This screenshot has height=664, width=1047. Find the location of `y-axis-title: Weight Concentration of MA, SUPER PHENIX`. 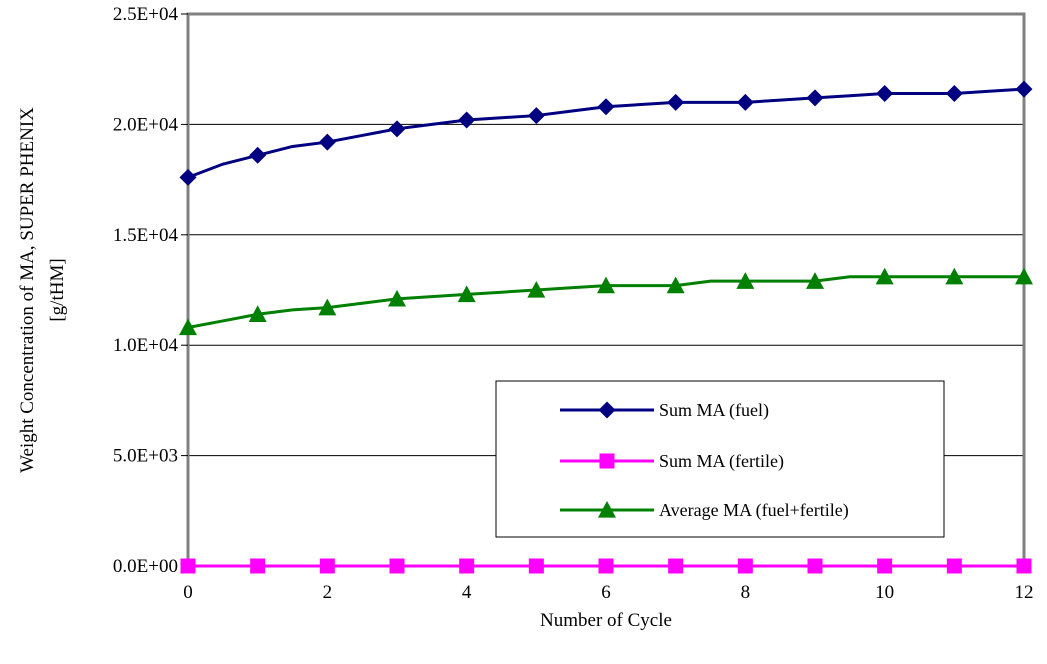

y-axis-title: Weight Concentration of MA, SUPER PHENIX is located at coordinates (27, 290).